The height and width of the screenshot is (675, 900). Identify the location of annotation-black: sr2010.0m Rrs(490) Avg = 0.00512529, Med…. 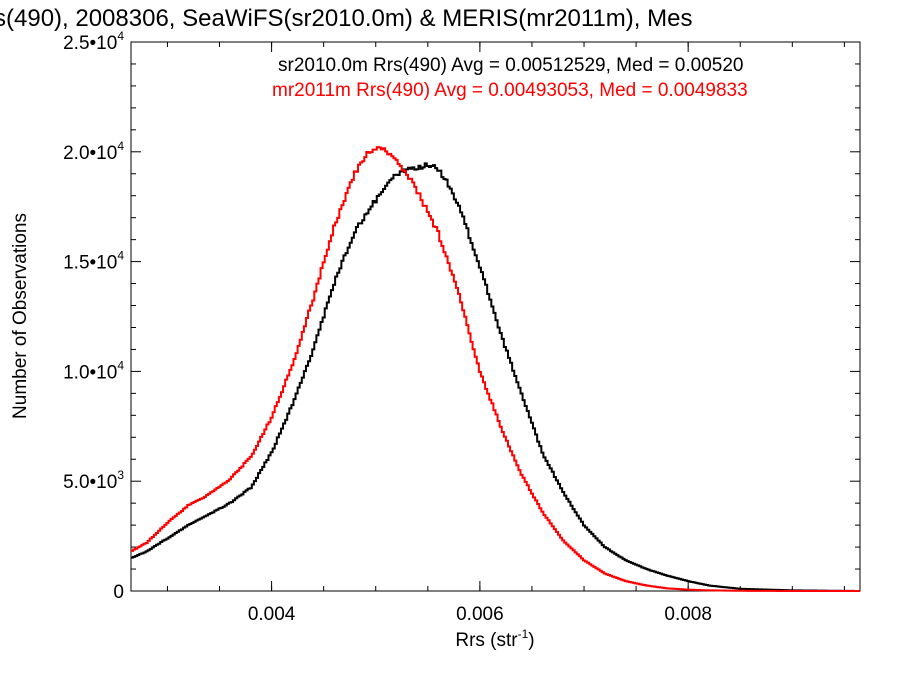
(510, 65).